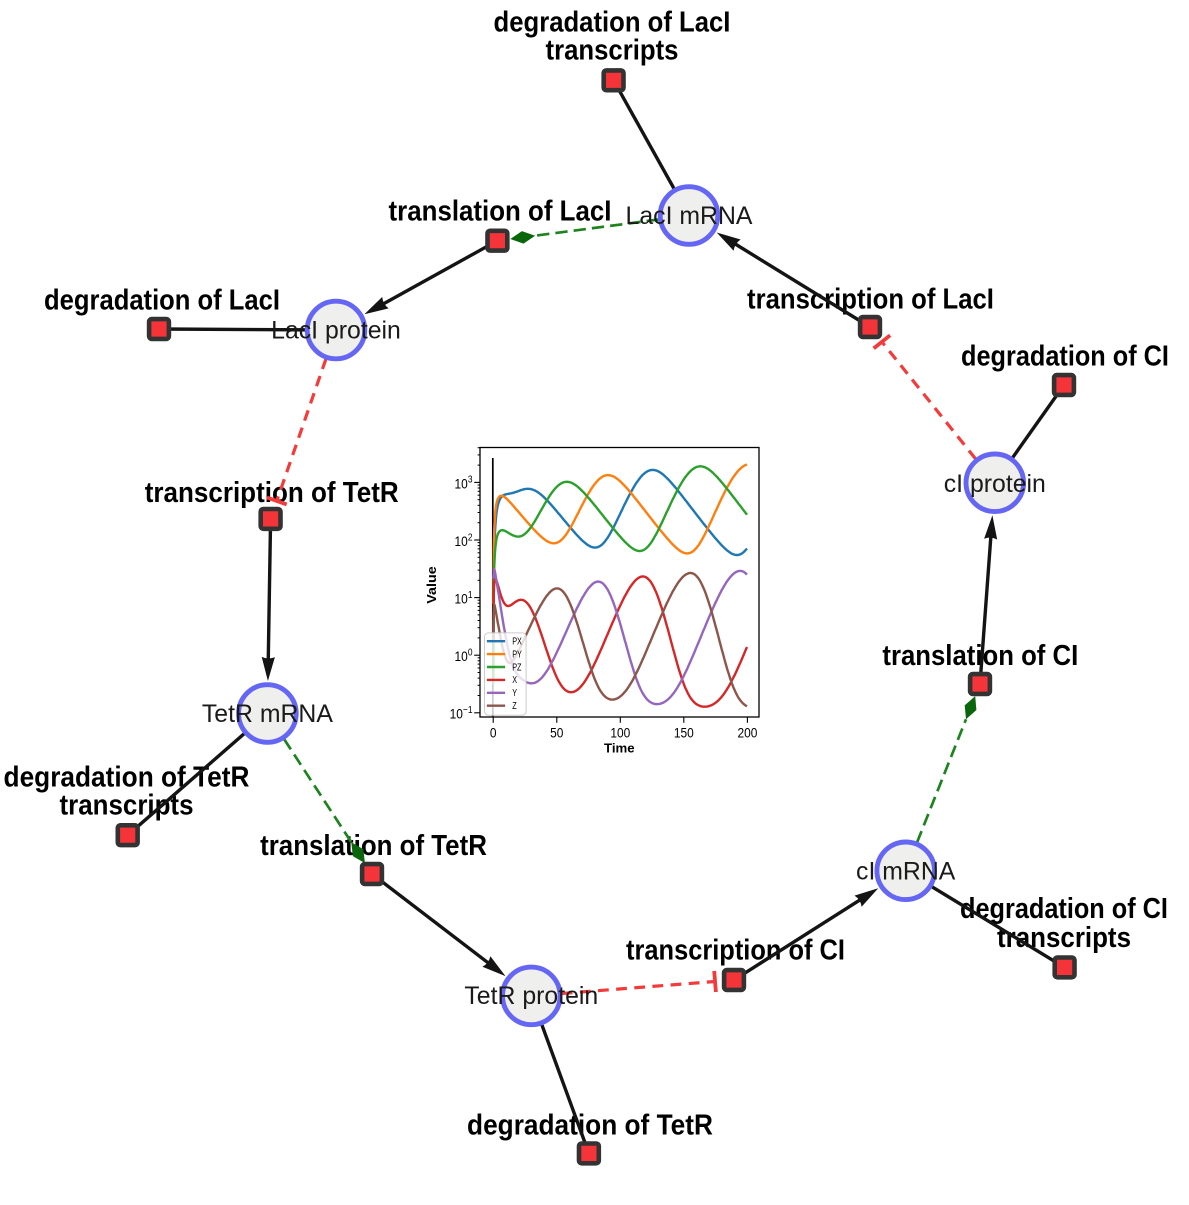 This screenshot has height=1205, width=1189. Describe the element at coordinates (267, 714) in the screenshot. I see `svg-text: TetR mRNA` at that location.